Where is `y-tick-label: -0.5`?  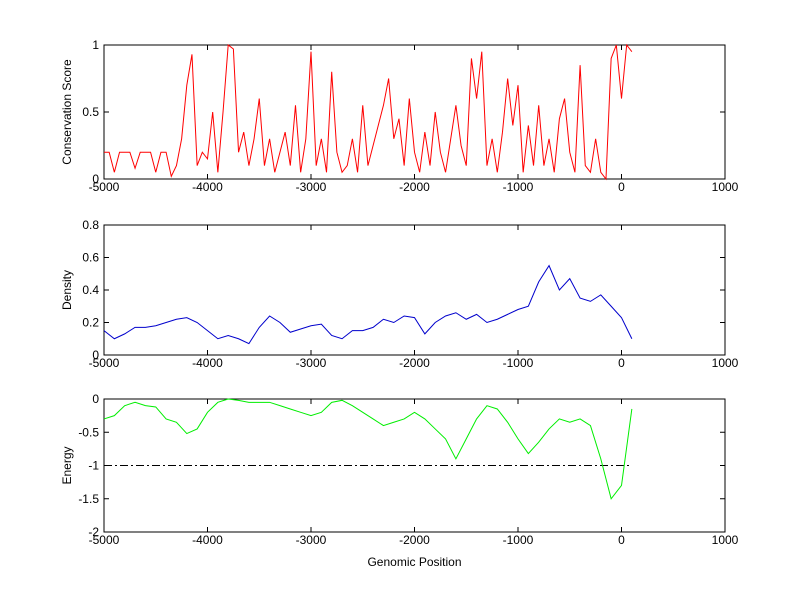
y-tick-label: -0.5 is located at coordinates (88, 432).